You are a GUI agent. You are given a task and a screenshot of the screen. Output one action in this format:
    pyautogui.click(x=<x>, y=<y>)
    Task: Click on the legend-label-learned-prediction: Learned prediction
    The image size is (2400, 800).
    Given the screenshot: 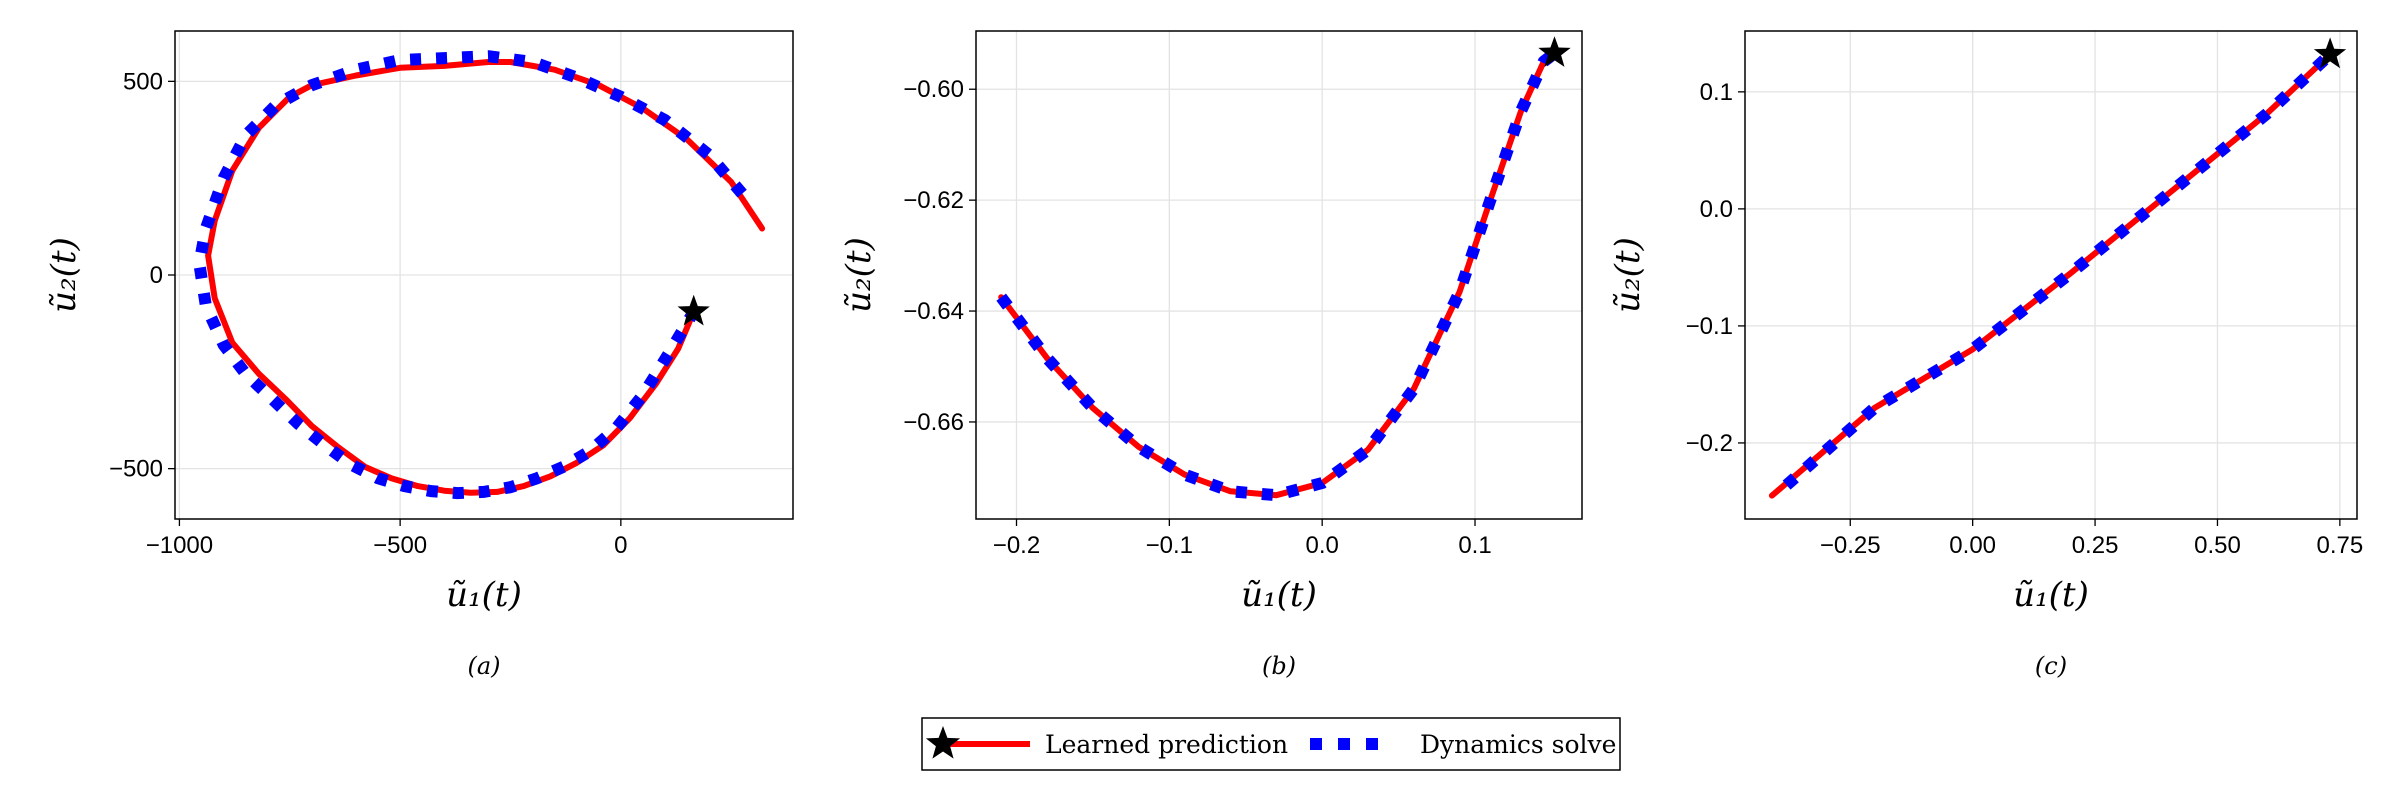 What is the action you would take?
    pyautogui.click(x=1166, y=744)
    